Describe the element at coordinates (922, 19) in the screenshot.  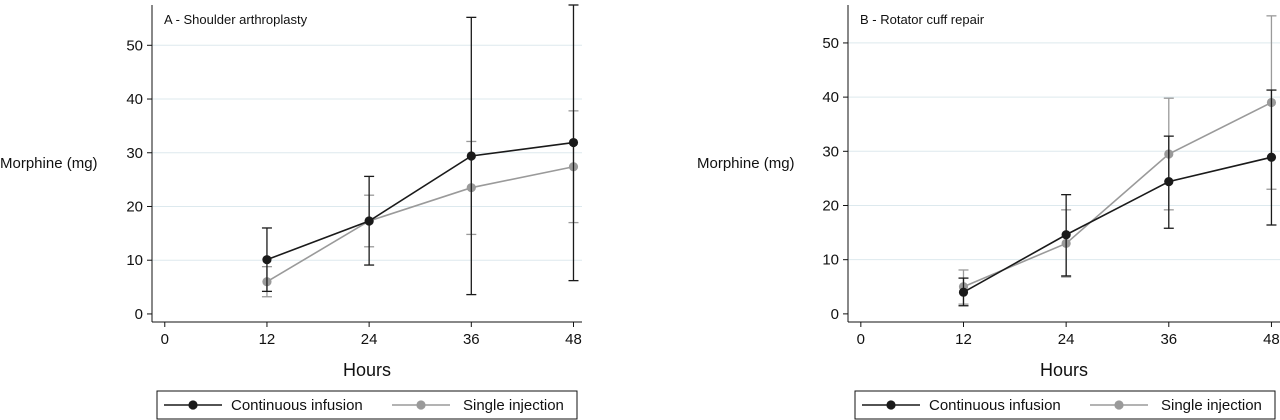
I see `panel-title: B - Rotator cuff repair` at that location.